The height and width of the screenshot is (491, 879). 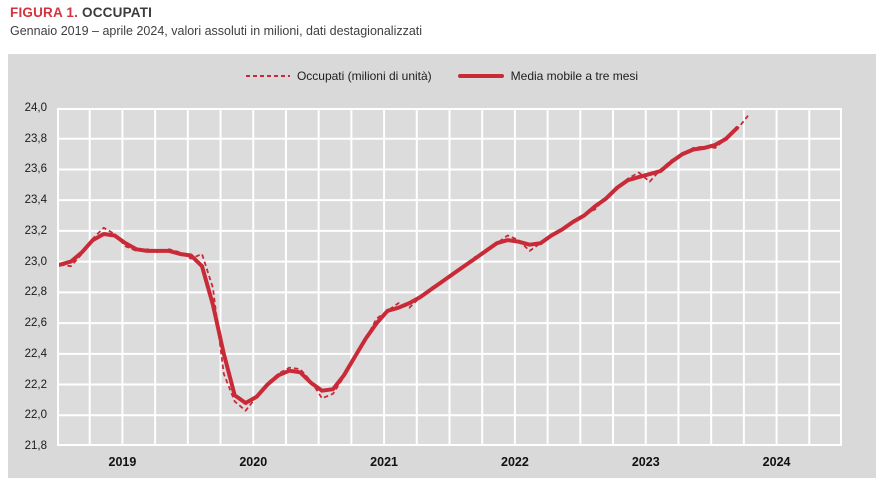 I want to click on figure-title: OCCUPATI, so click(x=117, y=12).